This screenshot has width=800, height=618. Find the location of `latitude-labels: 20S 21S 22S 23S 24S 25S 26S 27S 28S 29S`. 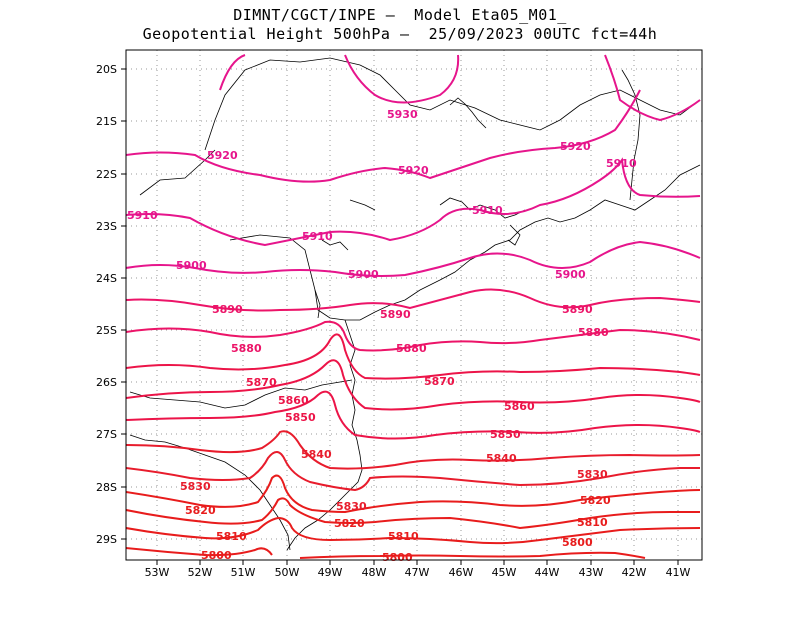

latitude-labels: 20S 21S 22S 23S 24S 25S 26S 27S 28S 29S is located at coordinates (106, 304).